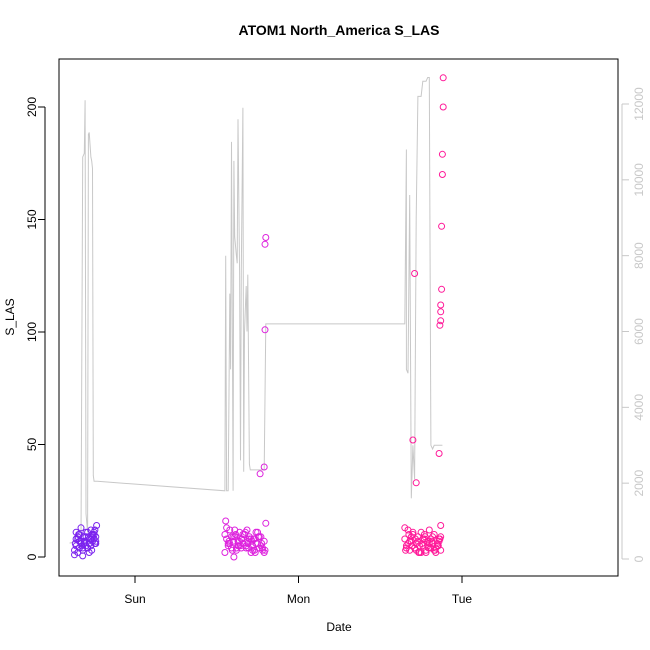  I want to click on y-tick-label-right: 2000, so click(639, 482).